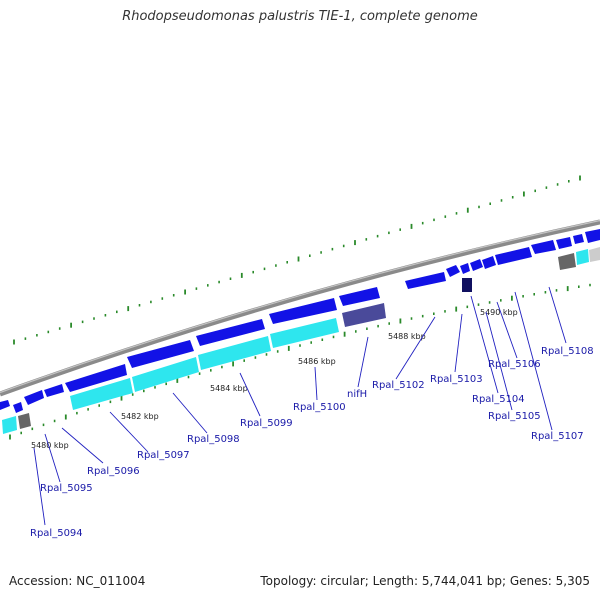 The image size is (600, 600). What do you see at coordinates (357, 394) in the screenshot?
I see `gene-label: nifH` at bounding box center [357, 394].